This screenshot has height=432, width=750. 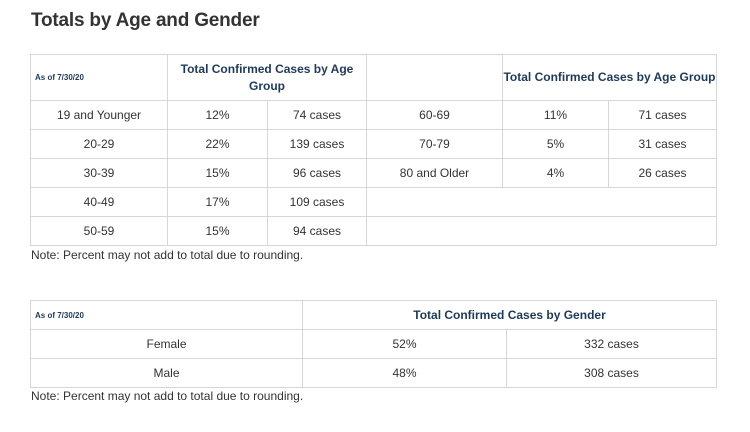 I want to click on table-row: Male 48% 308 cases, so click(x=373, y=373).